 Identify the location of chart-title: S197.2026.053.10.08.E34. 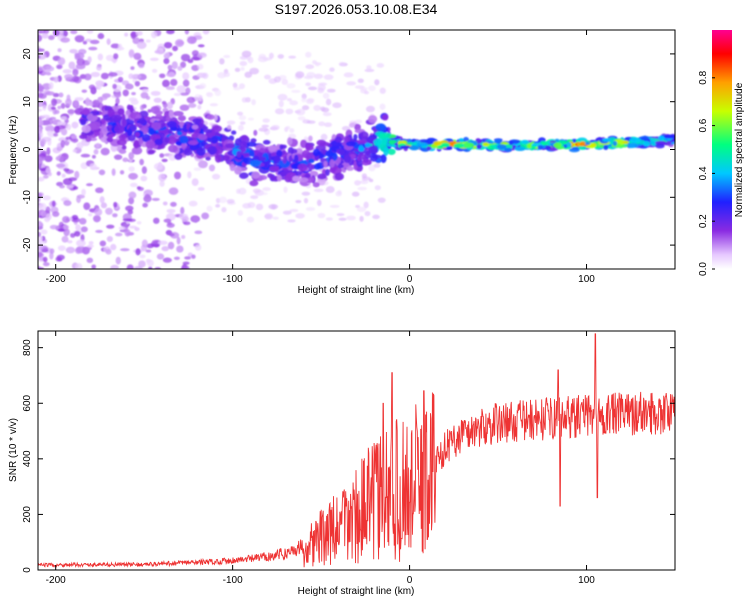
(356, 9).